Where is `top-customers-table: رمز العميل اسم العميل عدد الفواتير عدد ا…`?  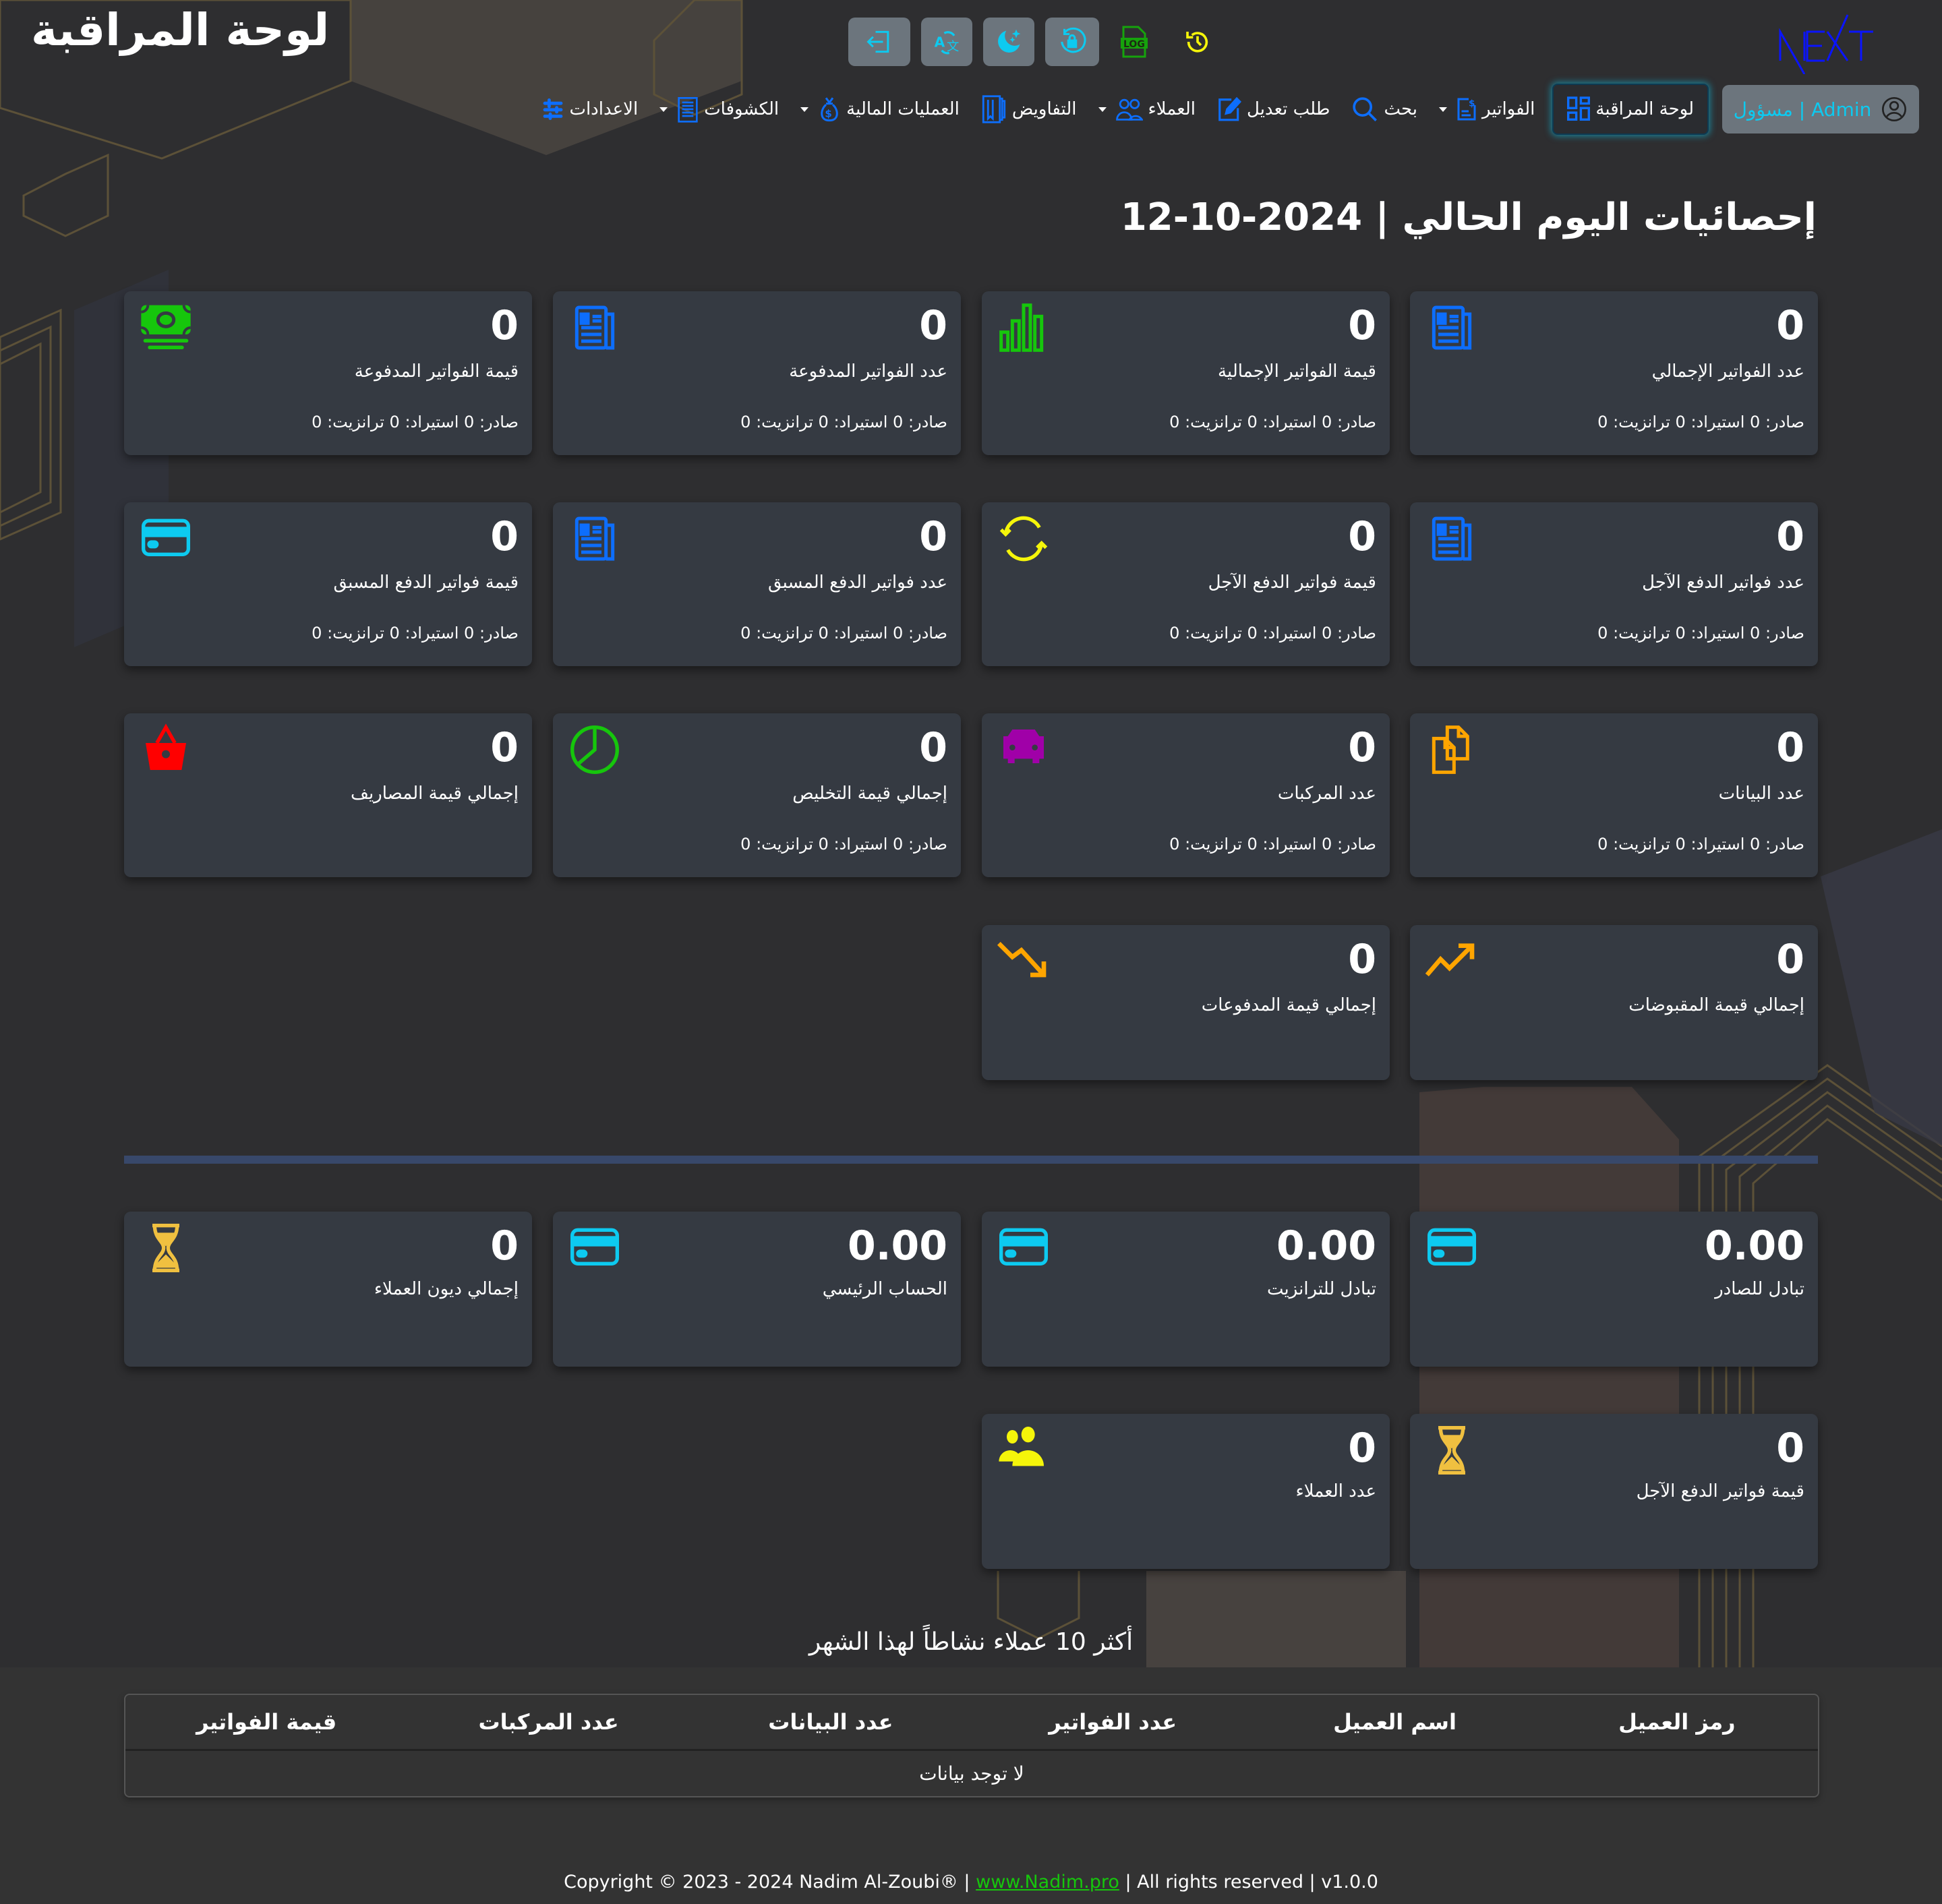 top-customers-table: رمز العميل اسم العميل عدد الفواتير عدد ا… is located at coordinates (972, 1745).